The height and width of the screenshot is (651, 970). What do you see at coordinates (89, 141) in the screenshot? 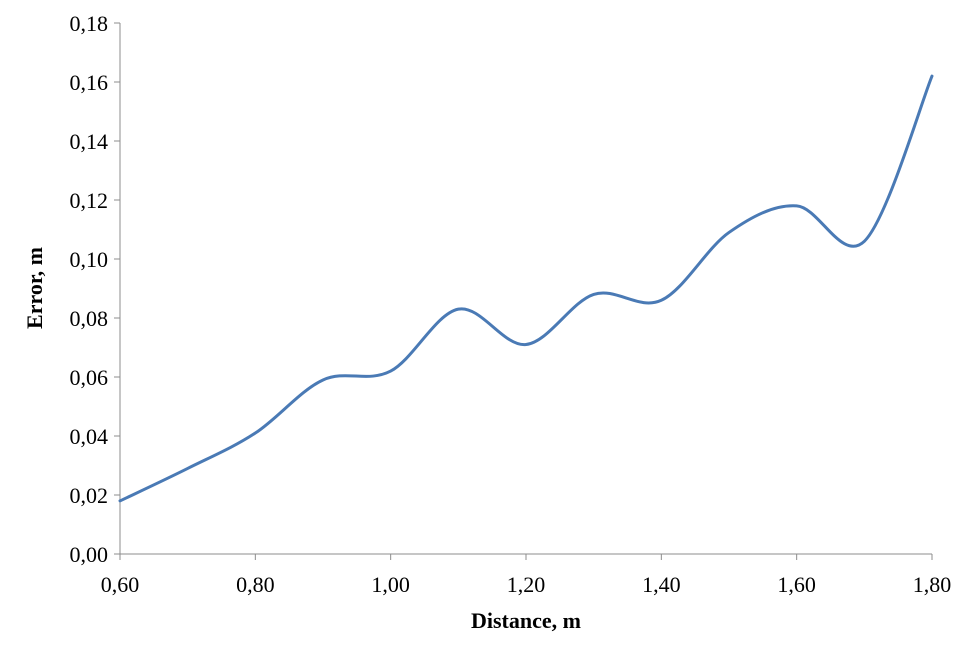
I see `y-tick-label: 0,14` at bounding box center [89, 141].